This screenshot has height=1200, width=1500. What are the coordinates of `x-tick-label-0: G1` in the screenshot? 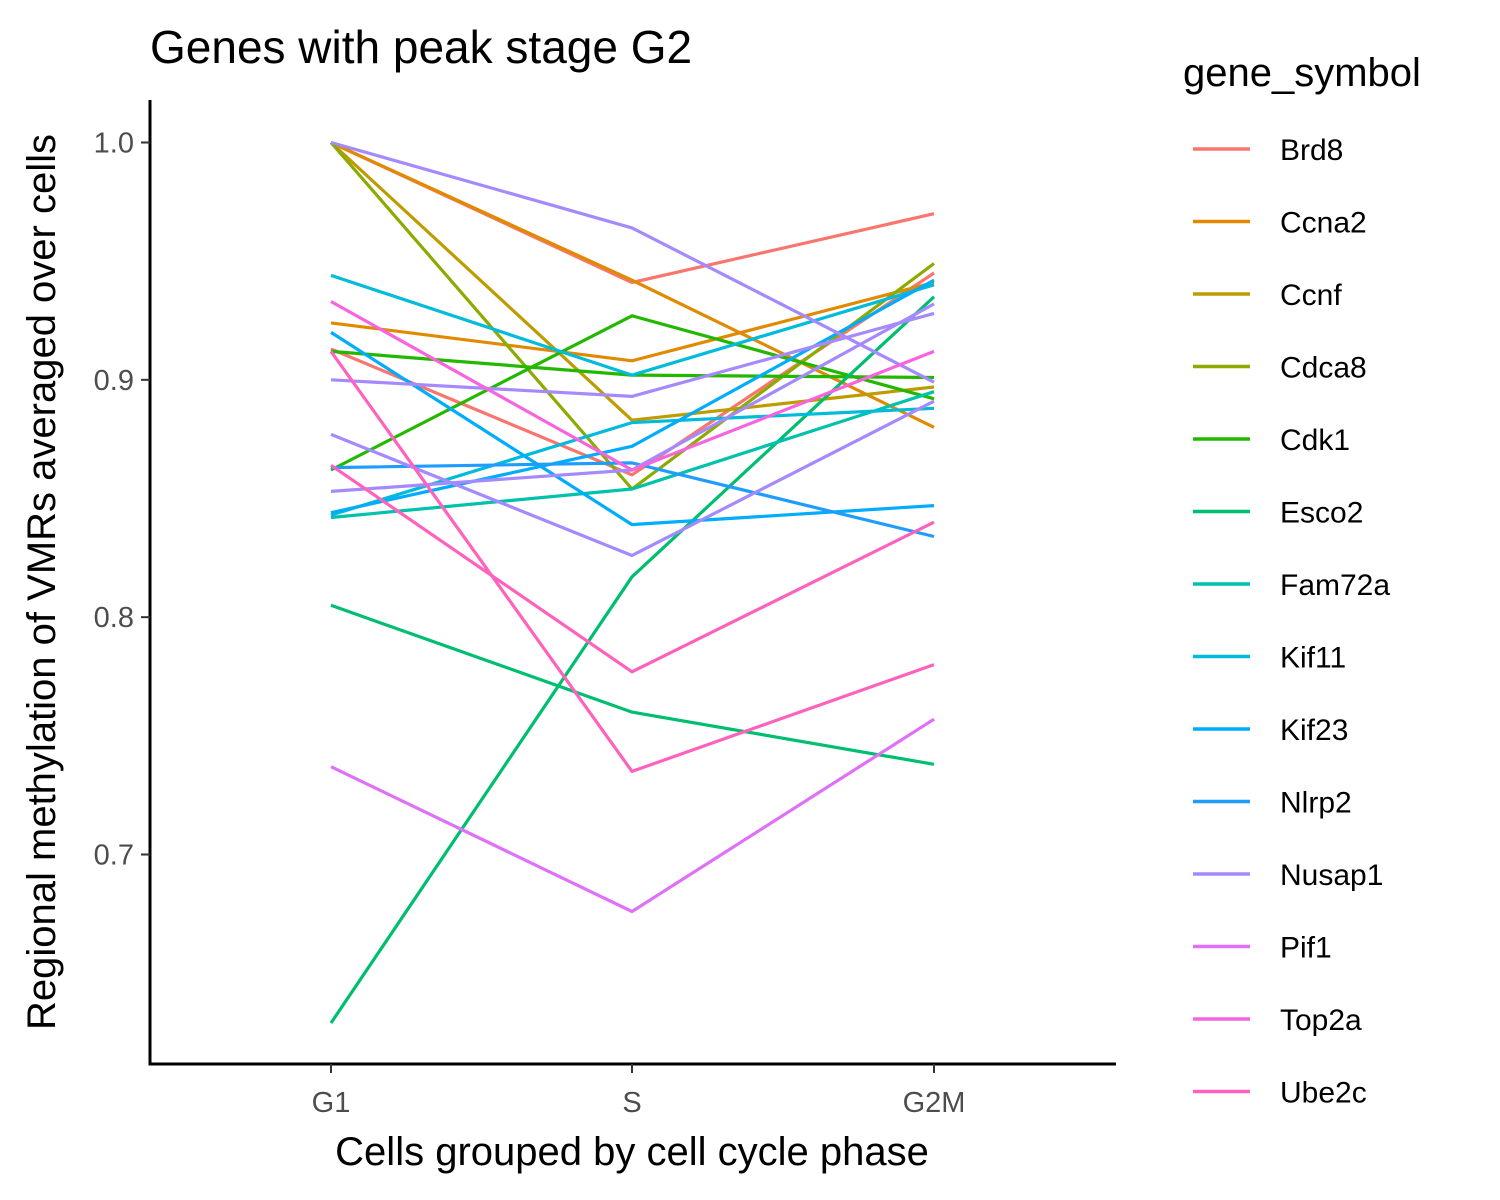 It's located at (331, 1103).